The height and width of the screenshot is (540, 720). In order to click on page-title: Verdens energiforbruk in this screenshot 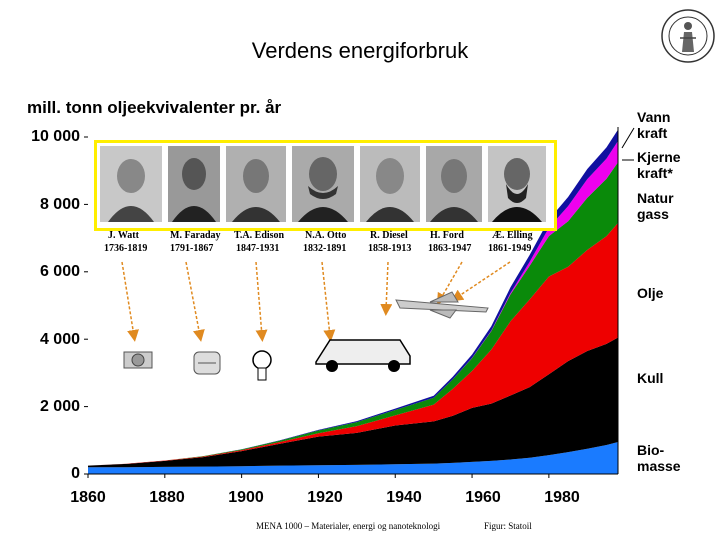, I will do `click(360, 50)`.